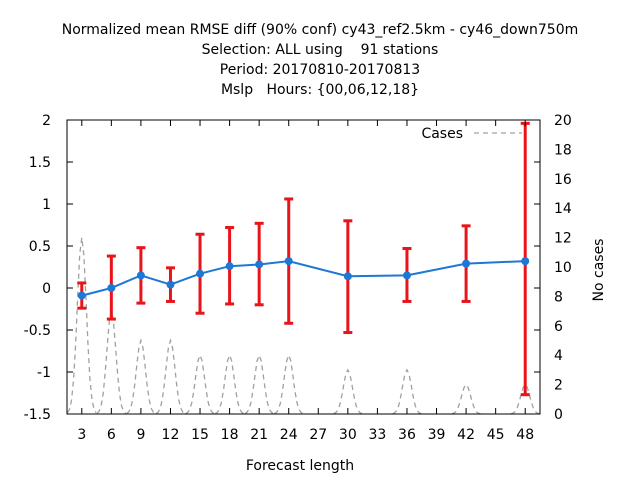 Image resolution: width=640 pixels, height=480 pixels. Describe the element at coordinates (289, 435) in the screenshot. I see `x-tick-label: 24` at that location.